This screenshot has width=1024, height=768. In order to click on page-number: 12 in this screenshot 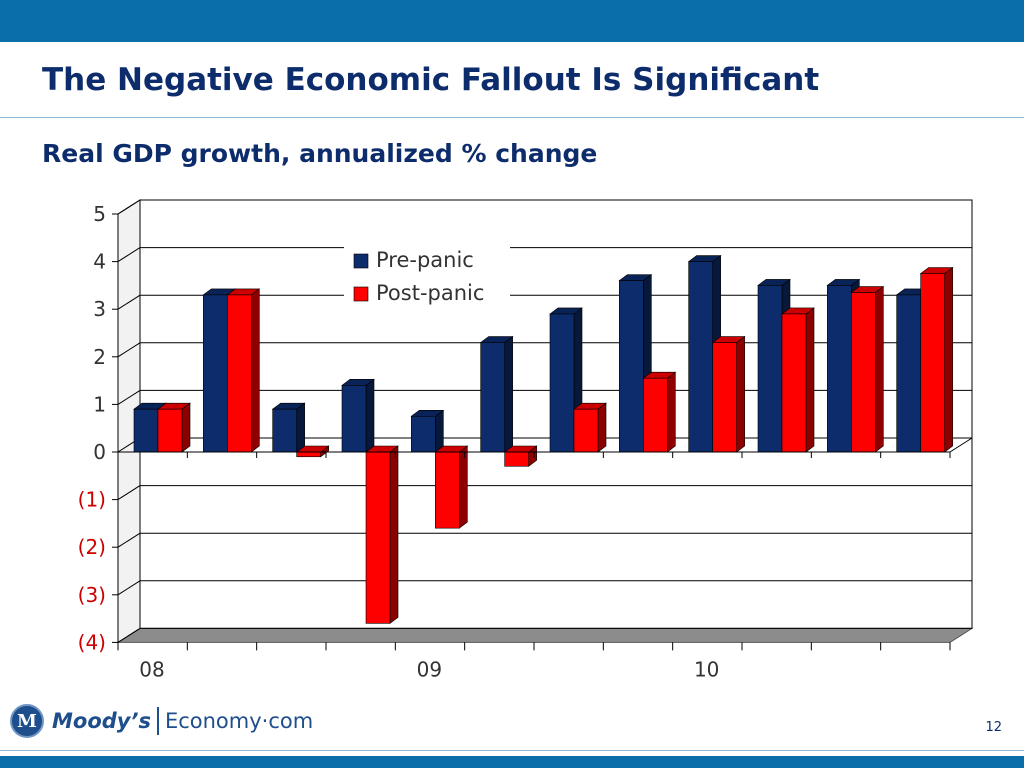, I will do `click(993, 727)`.